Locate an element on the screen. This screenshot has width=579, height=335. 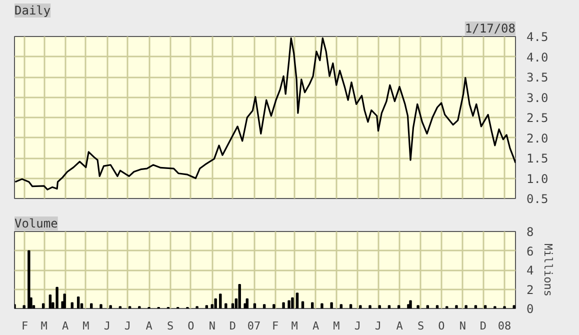
y-tick-label: 8 is located at coordinates (530, 232).